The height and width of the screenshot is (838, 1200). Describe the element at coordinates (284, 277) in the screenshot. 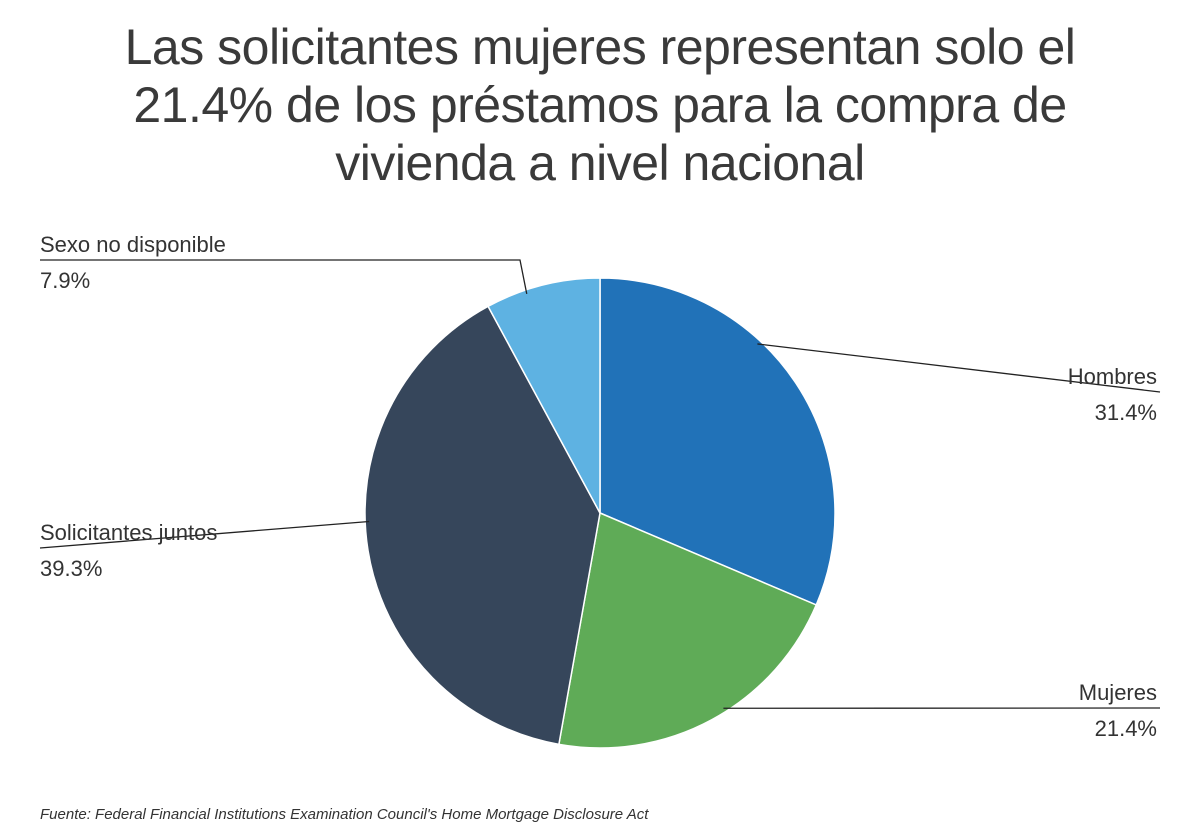

I see `leader-line-sexo-no-disponible` at that location.